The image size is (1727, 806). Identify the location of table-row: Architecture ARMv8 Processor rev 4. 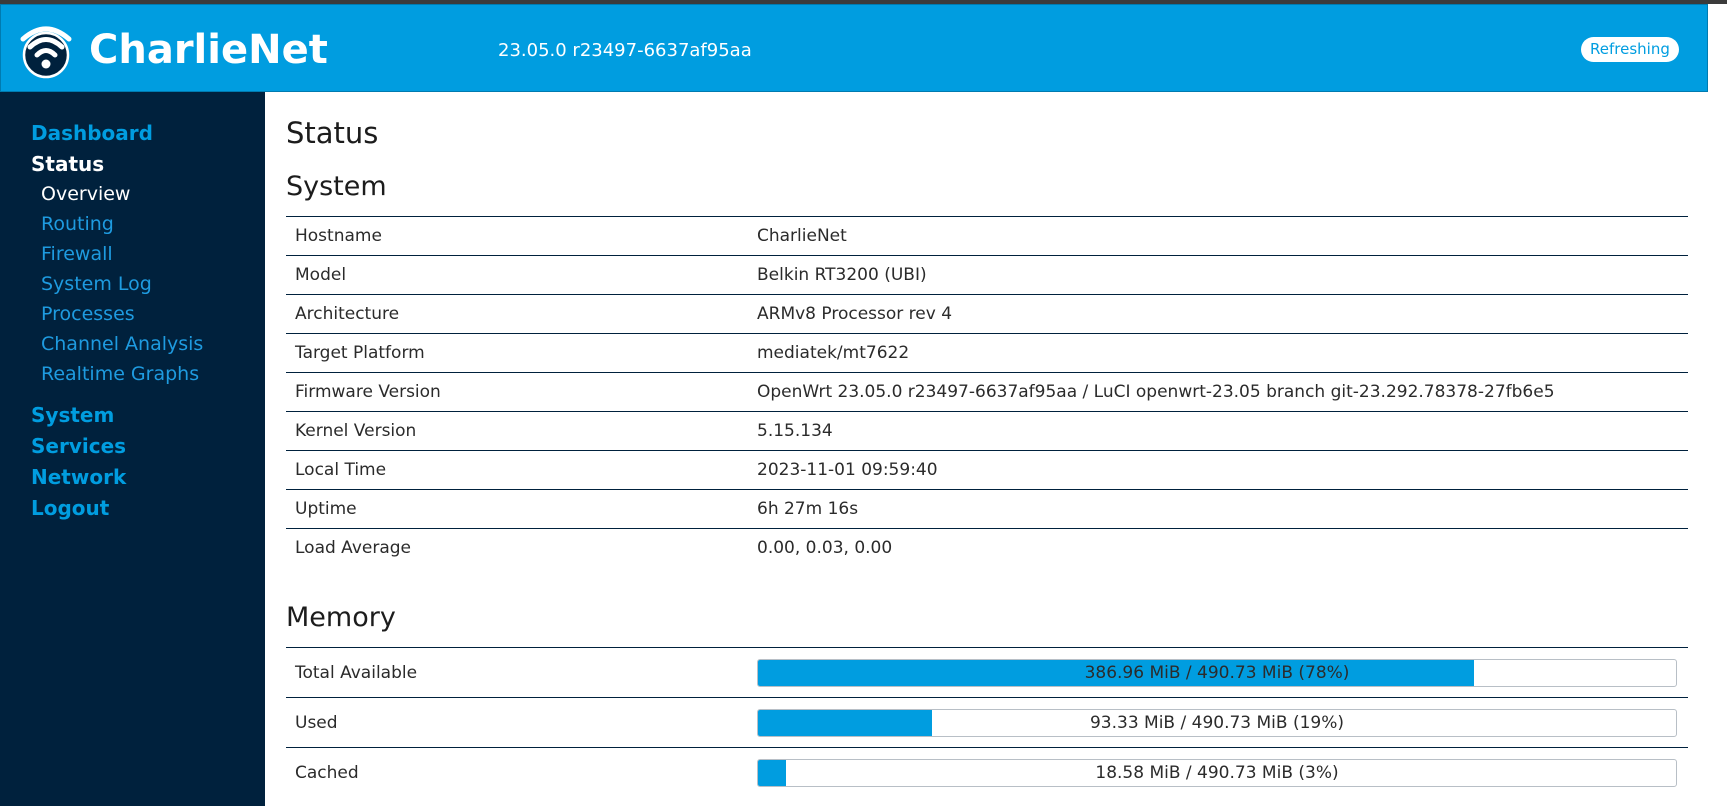
(987, 314).